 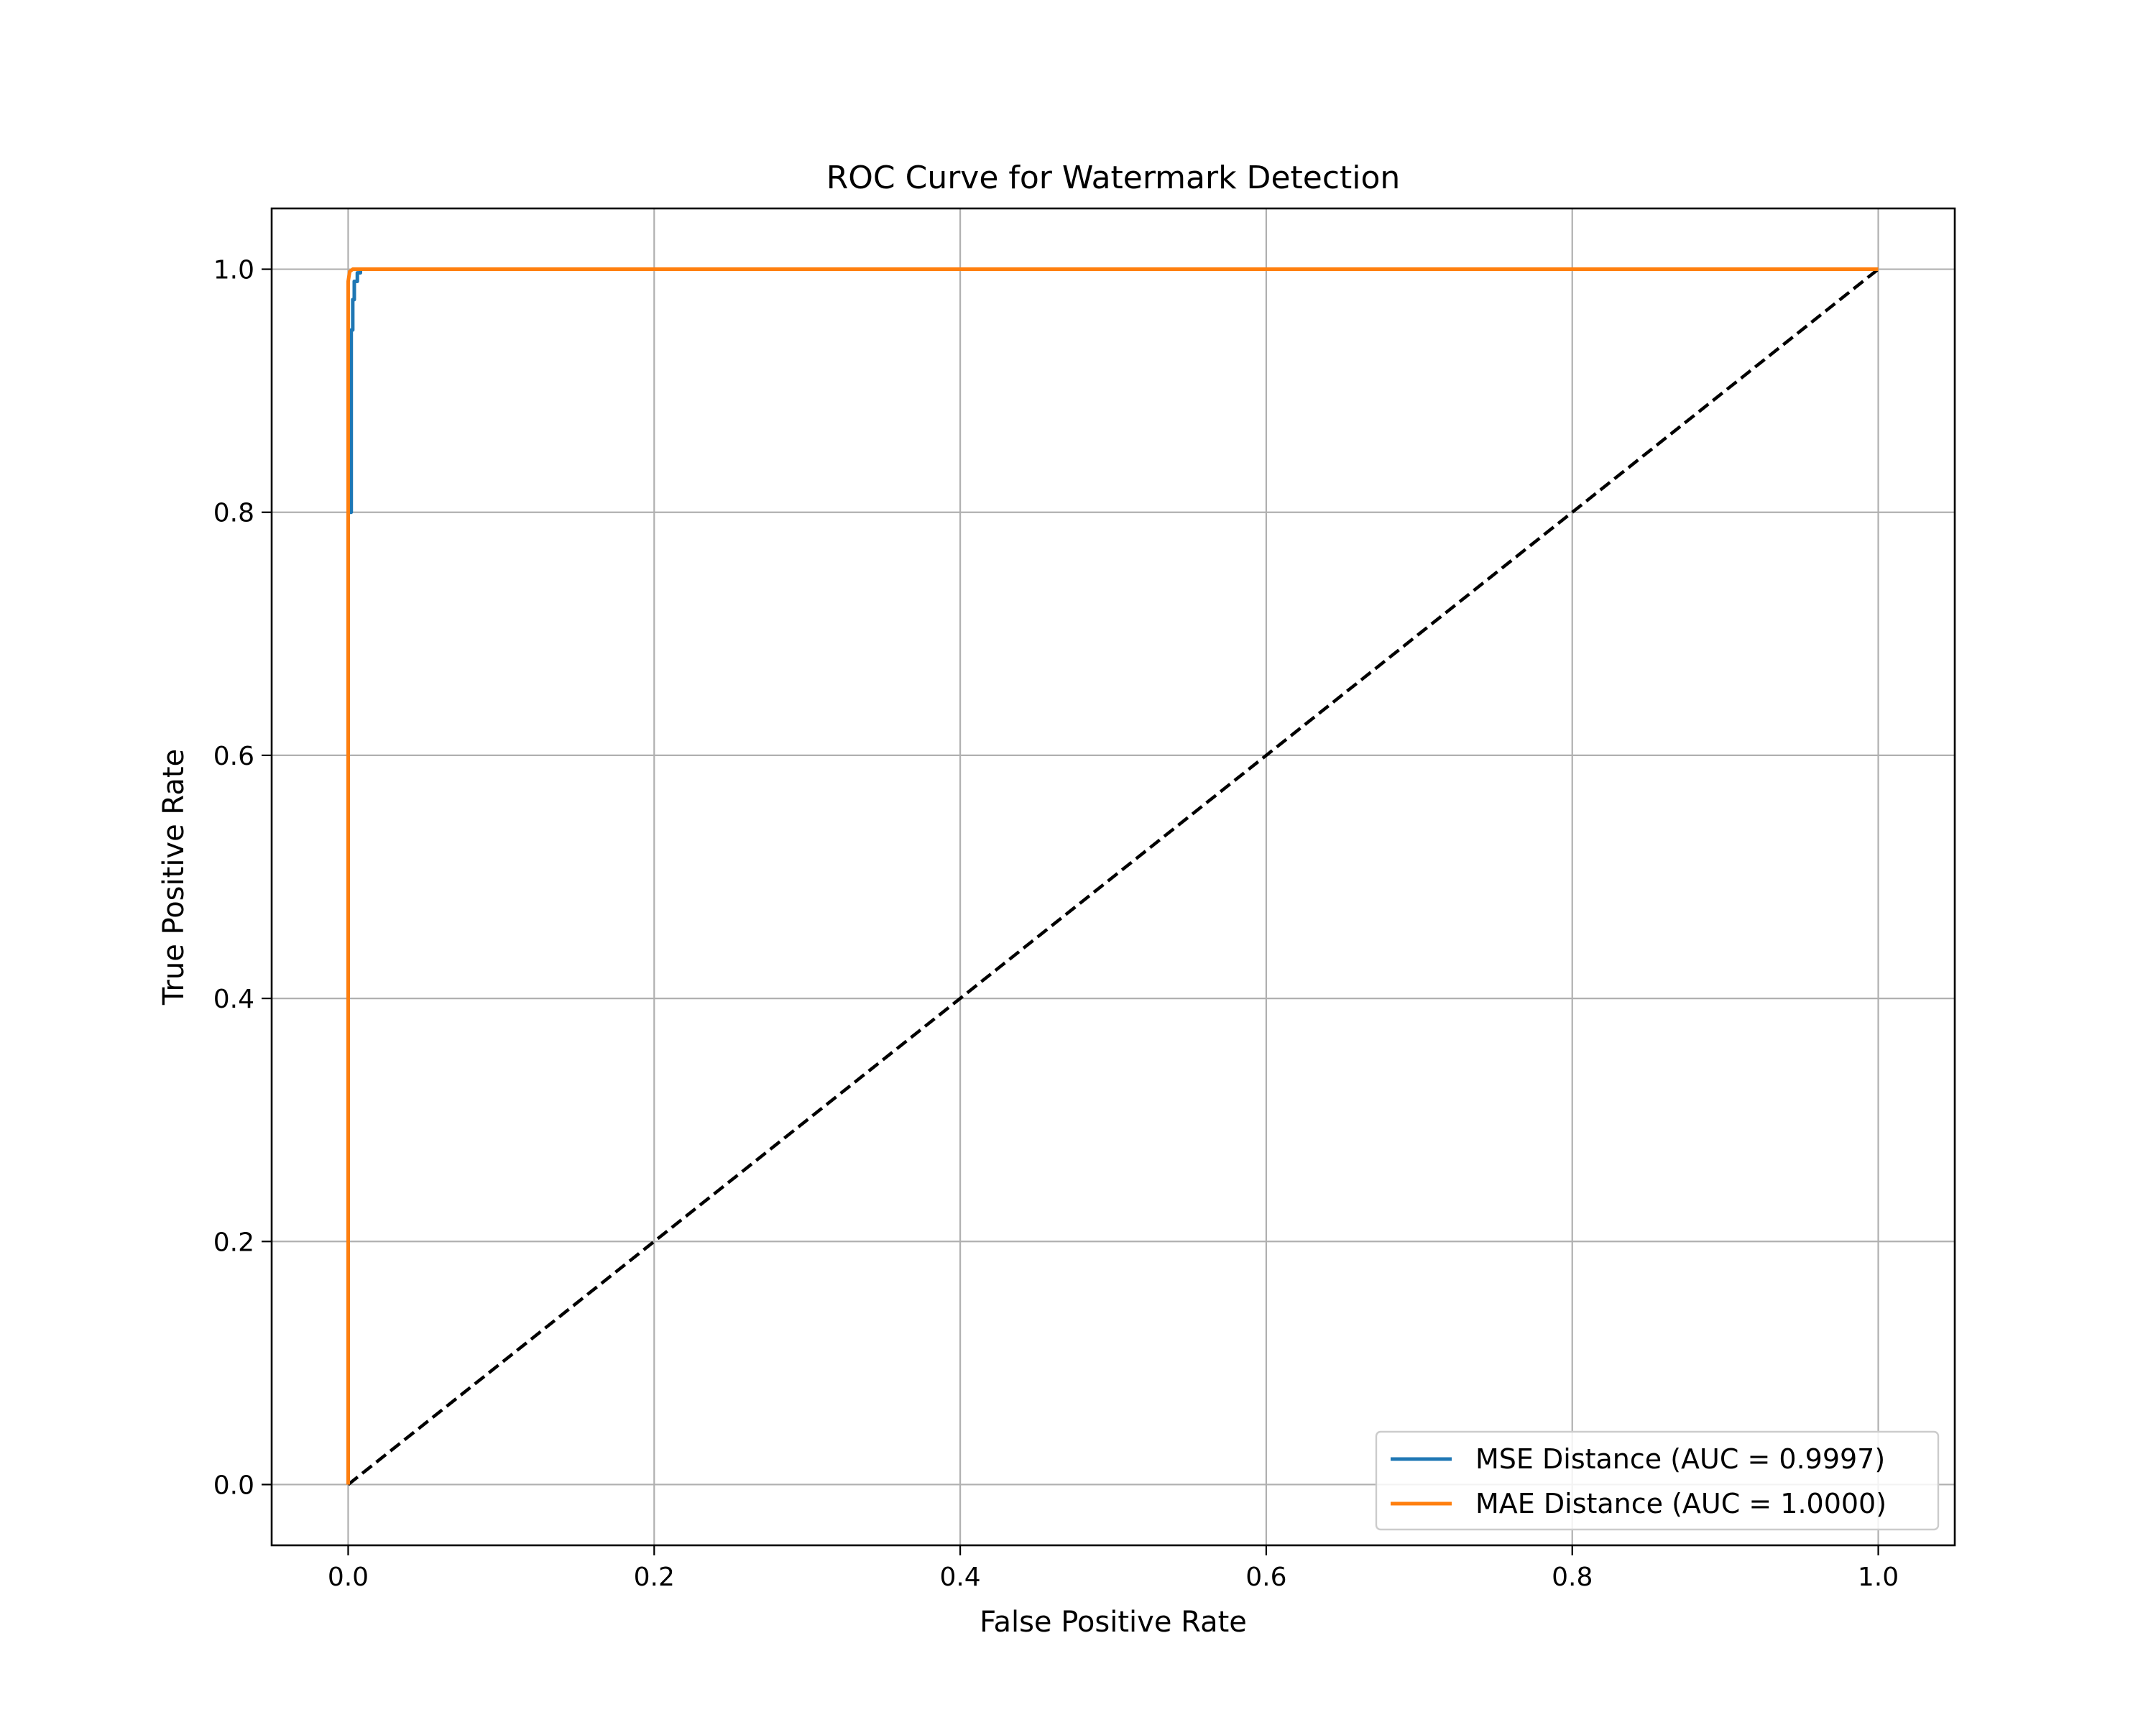 I want to click on x-axis: 0.0 0.2 0.4 0.6 0.8 1.0, so click(x=1113, y=1568).